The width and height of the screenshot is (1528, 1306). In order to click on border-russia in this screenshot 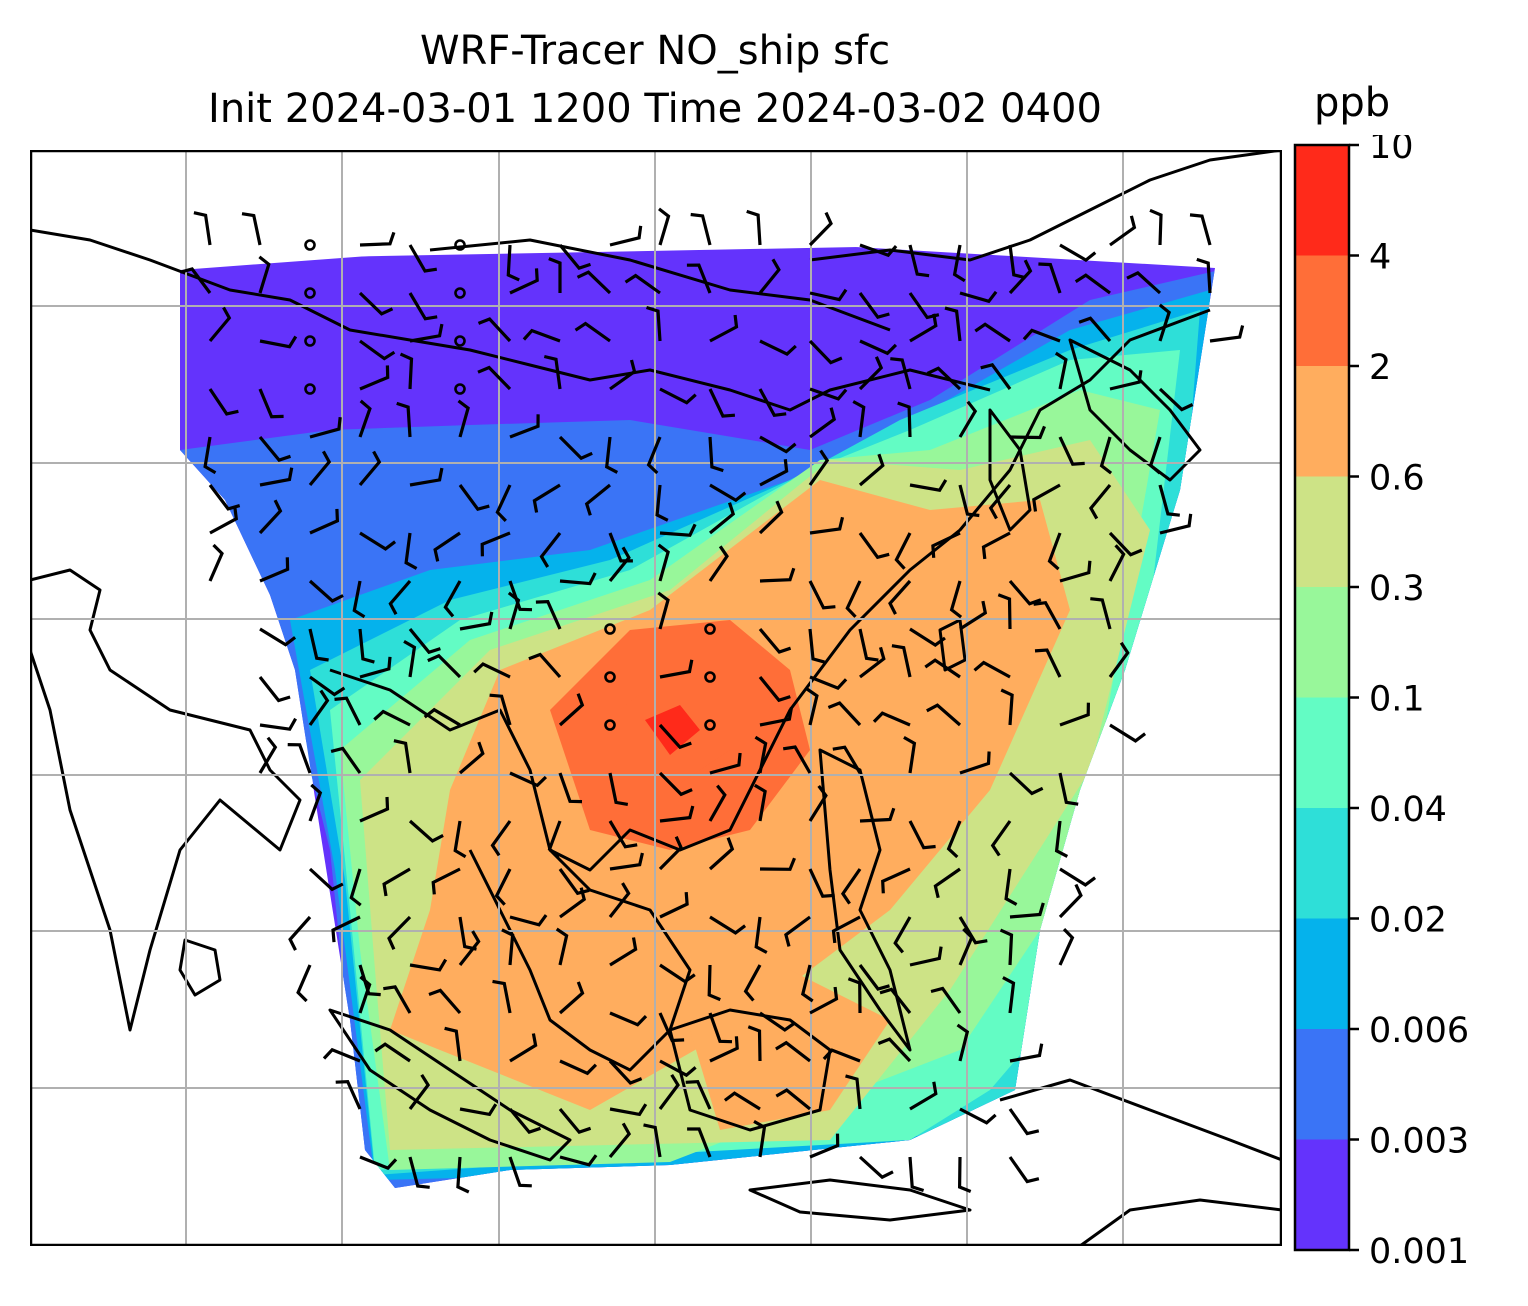, I will do `click(1045, 206)`.